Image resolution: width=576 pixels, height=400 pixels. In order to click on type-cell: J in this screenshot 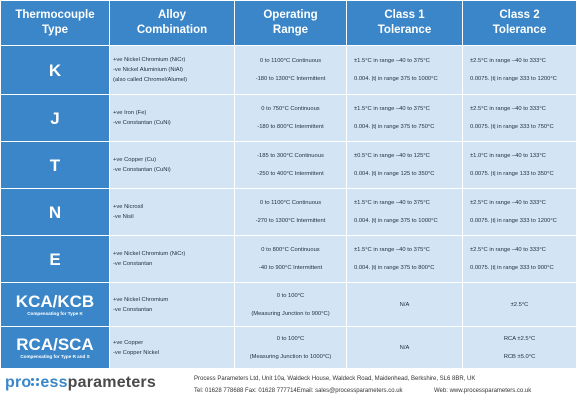, I will do `click(55, 118)`.